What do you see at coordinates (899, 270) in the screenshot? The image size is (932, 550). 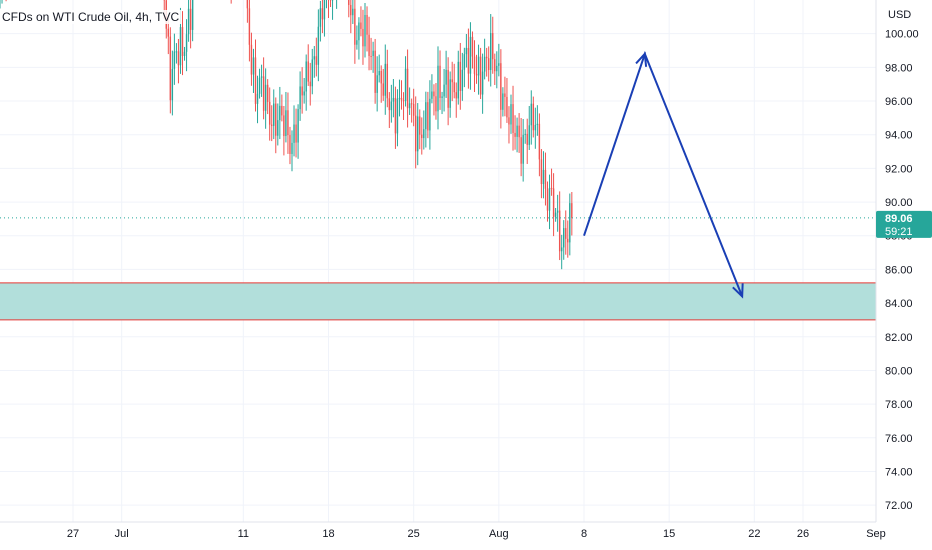 I see `y-tick-label: 86.00` at bounding box center [899, 270].